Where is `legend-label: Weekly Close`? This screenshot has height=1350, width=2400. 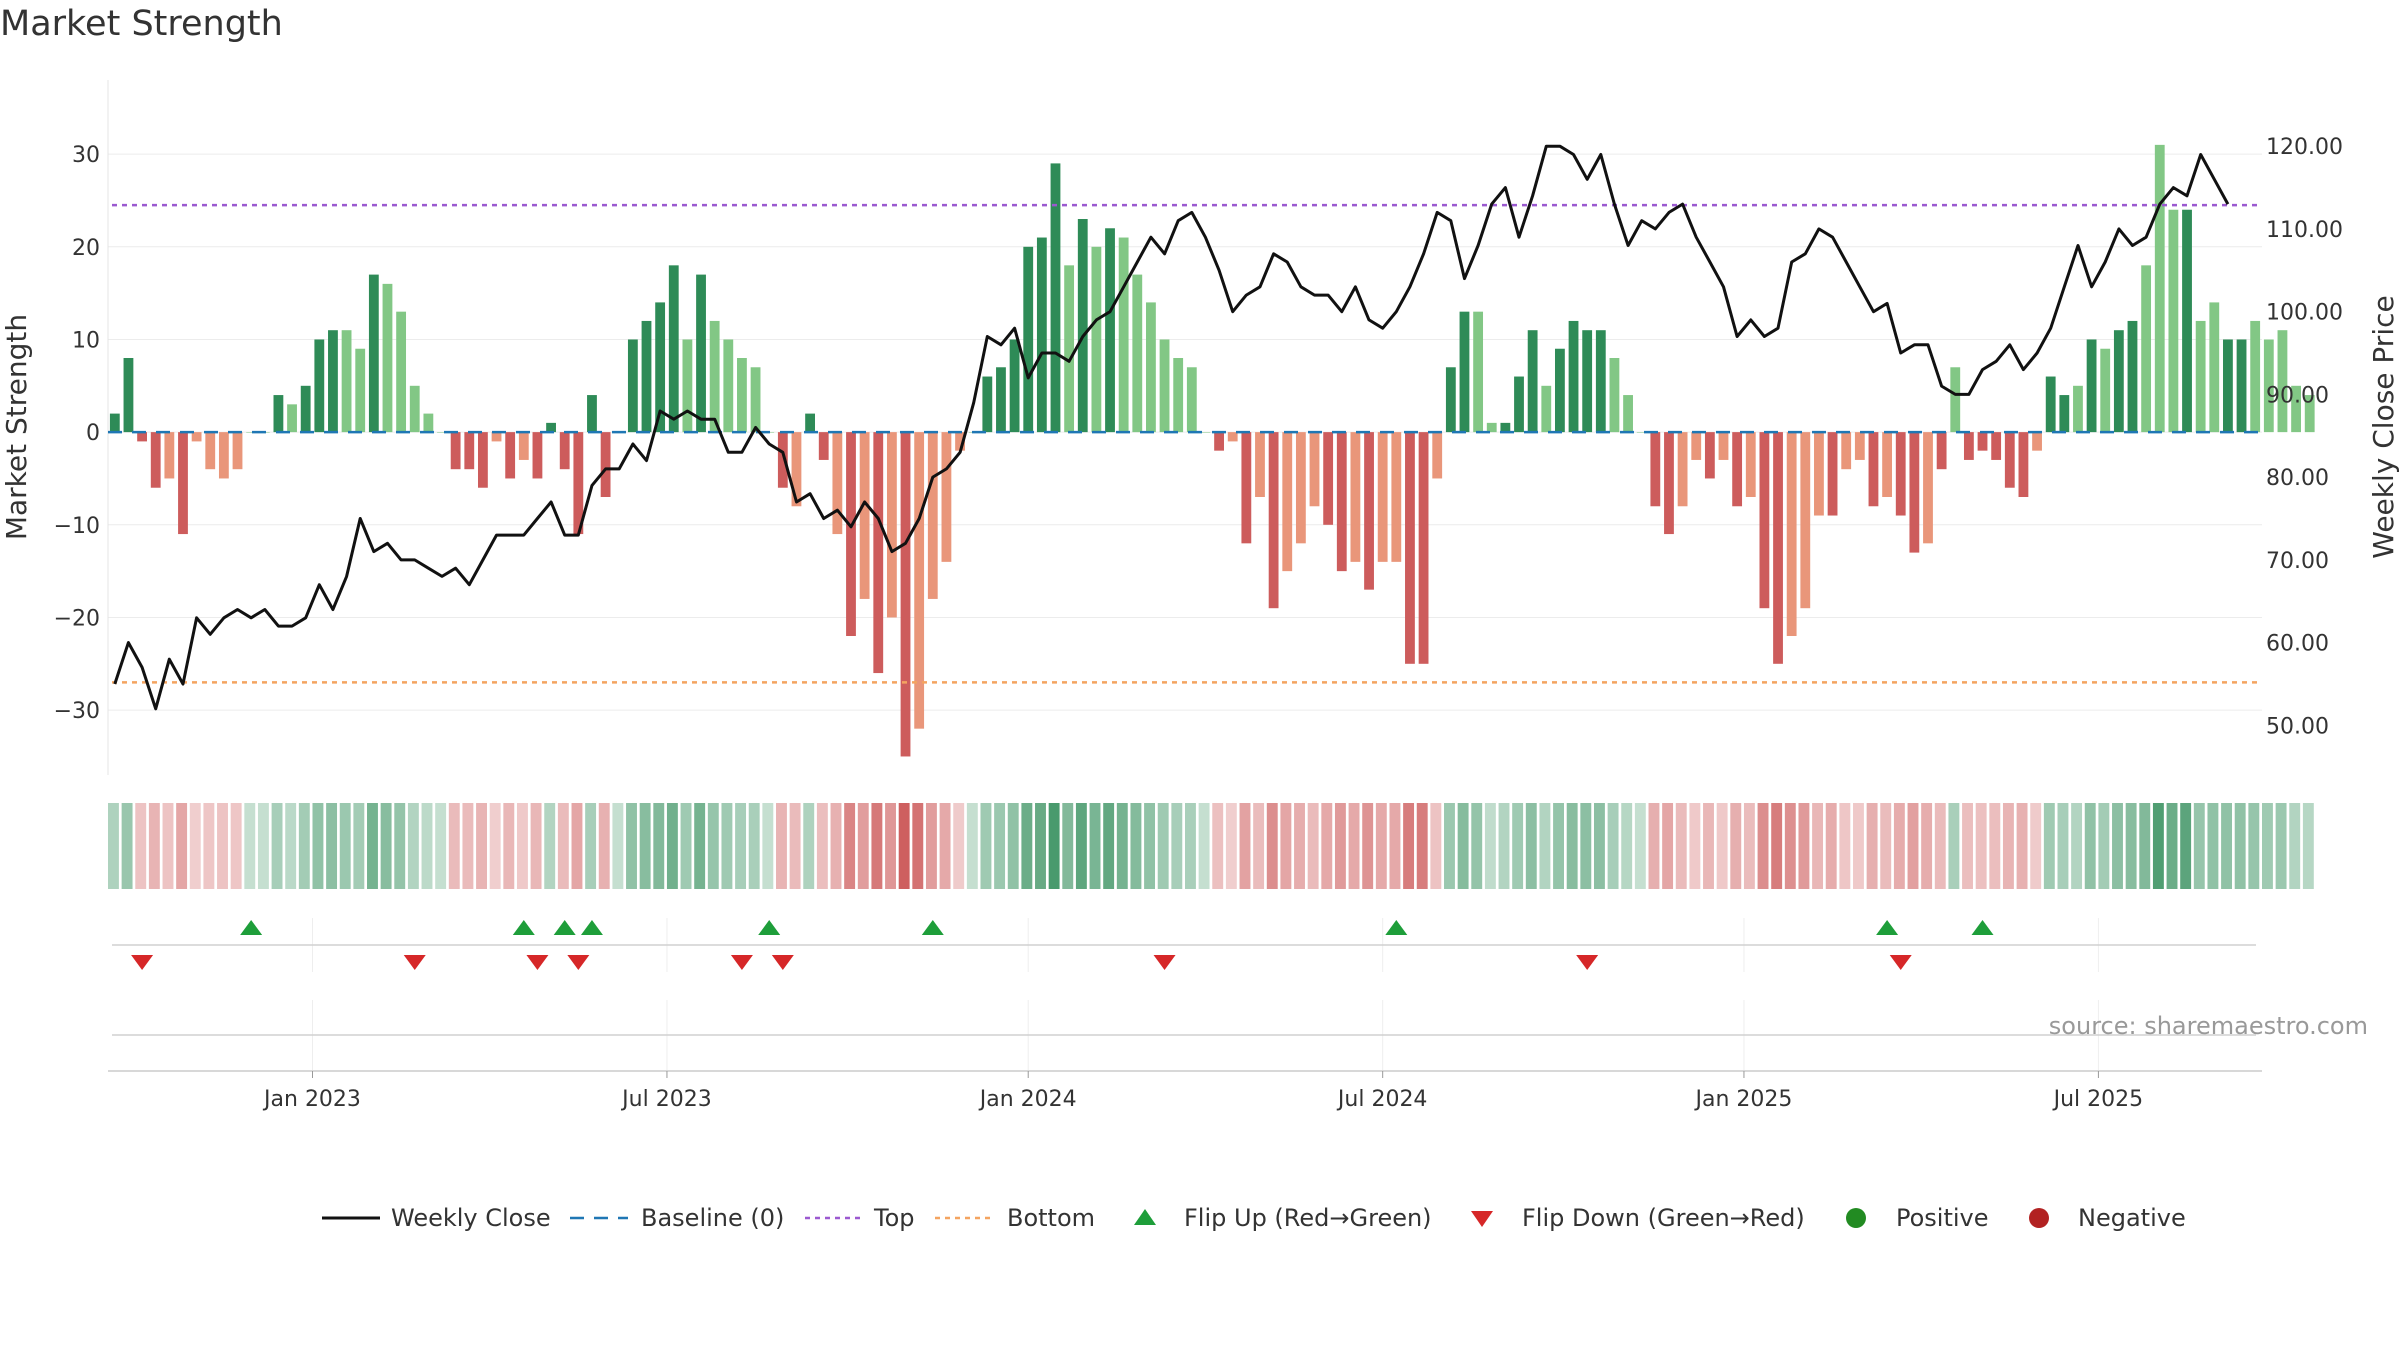
legend-label: Weekly Close is located at coordinates (471, 1218).